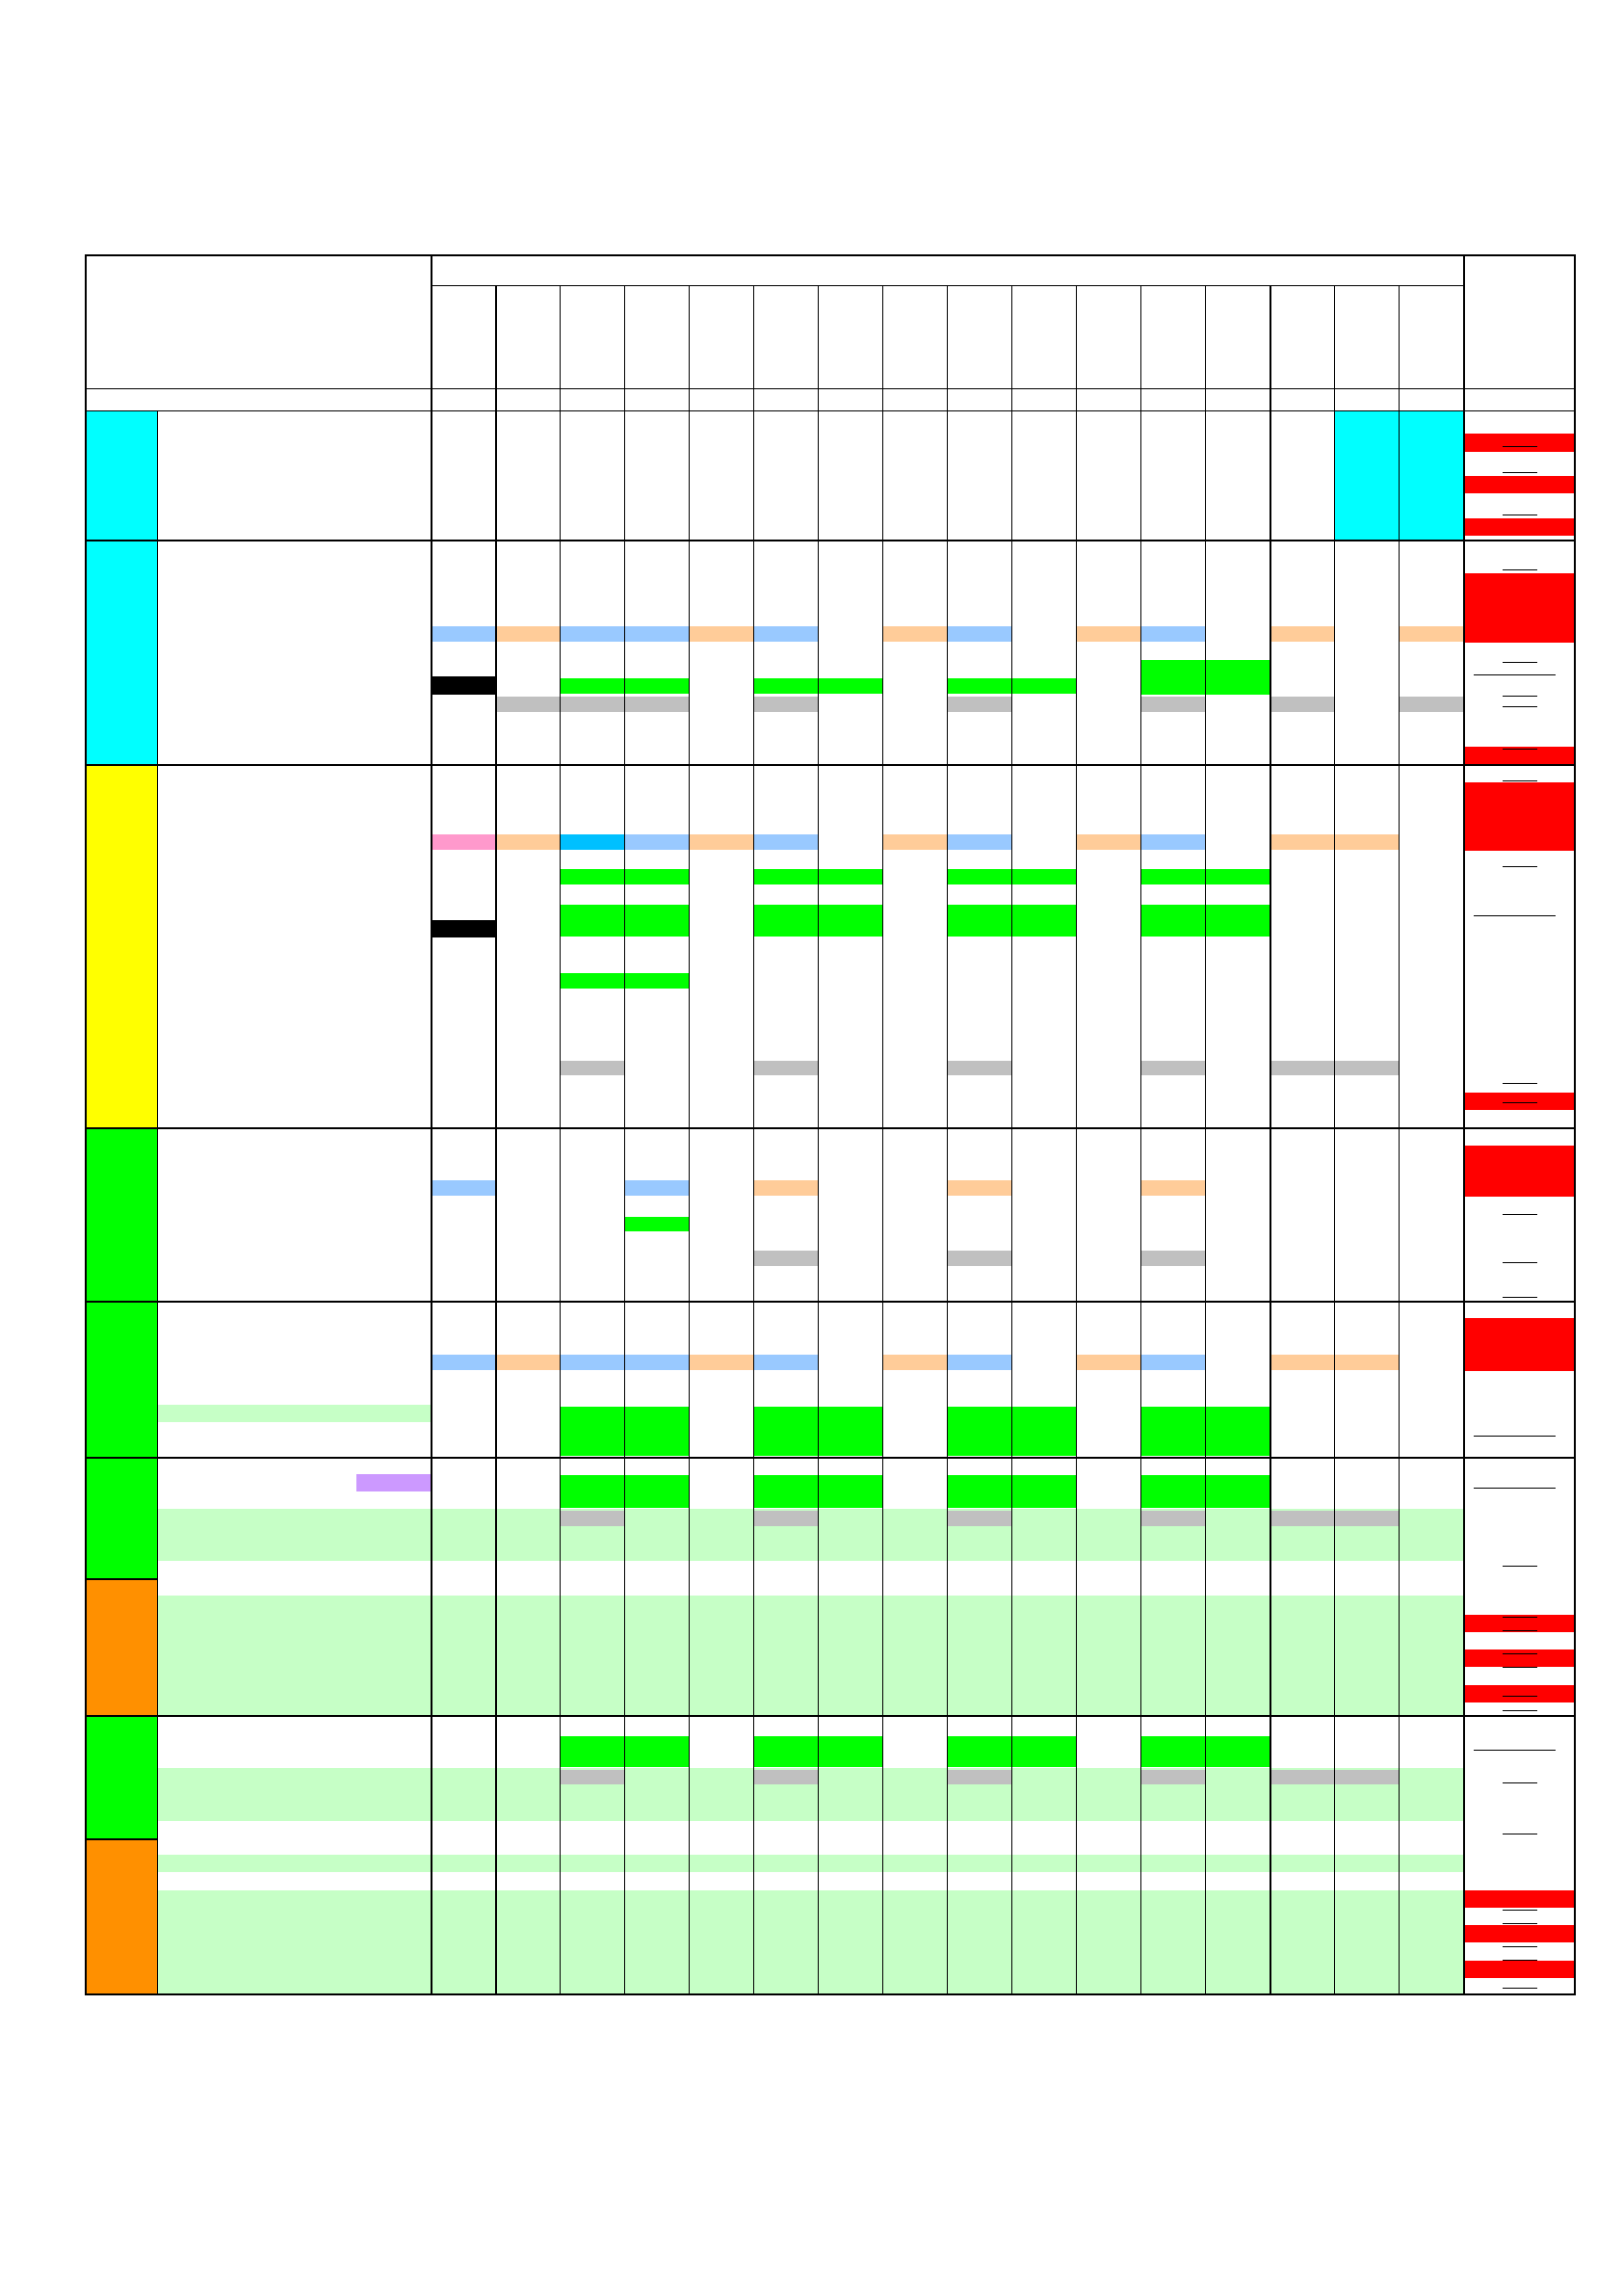  I want to click on pale-row-band, so click(294, 1414).